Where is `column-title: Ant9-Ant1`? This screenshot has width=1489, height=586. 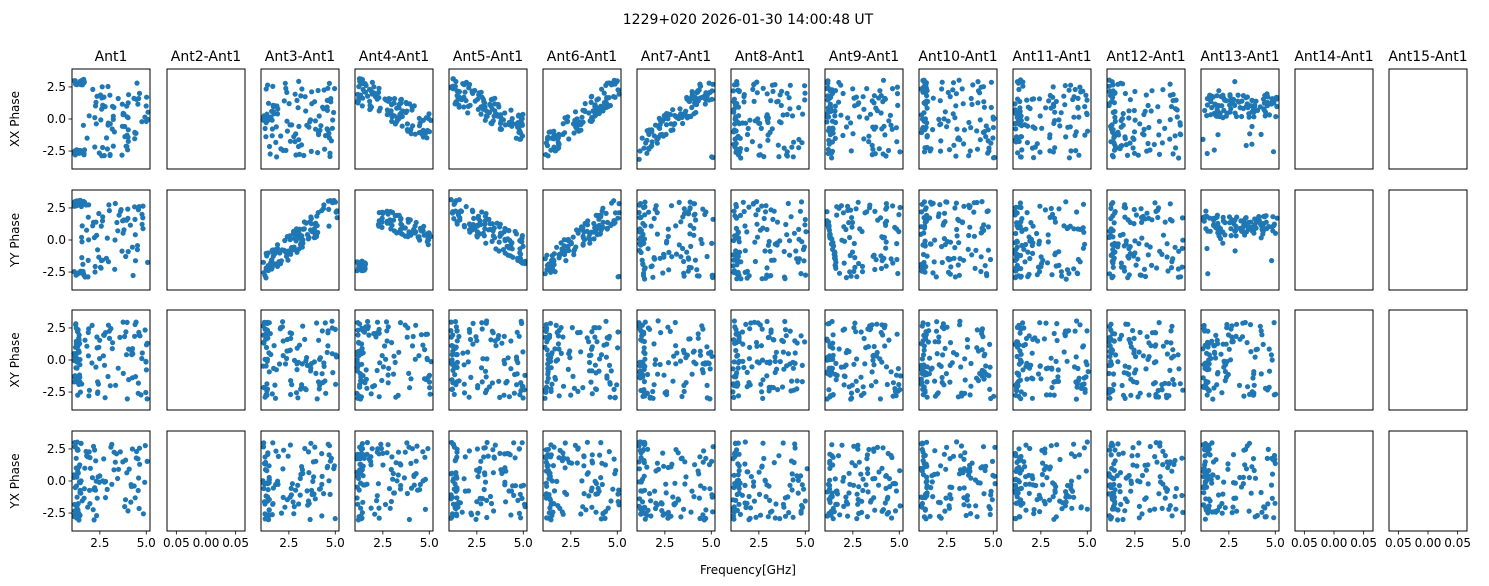 column-title: Ant9-Ant1 is located at coordinates (864, 57).